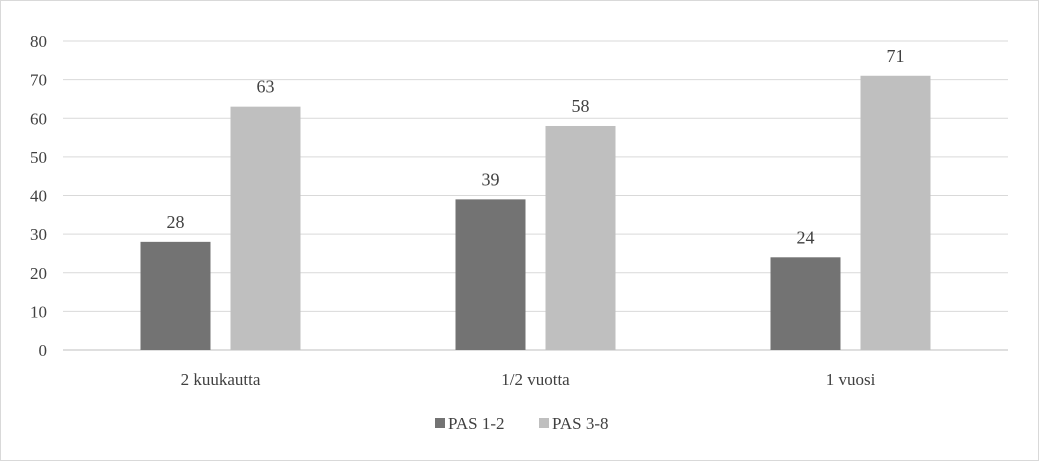  What do you see at coordinates (38, 311) in the screenshot?
I see `y-tick-label: 10` at bounding box center [38, 311].